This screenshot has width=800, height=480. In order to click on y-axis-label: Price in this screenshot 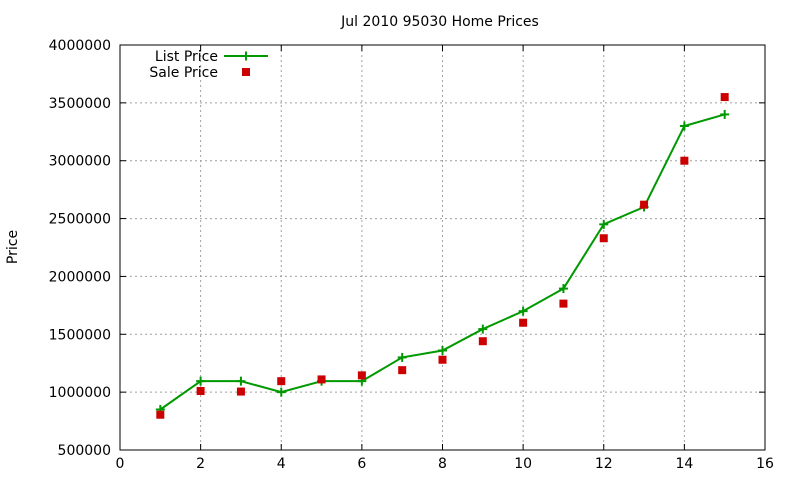, I will do `click(13, 247)`.